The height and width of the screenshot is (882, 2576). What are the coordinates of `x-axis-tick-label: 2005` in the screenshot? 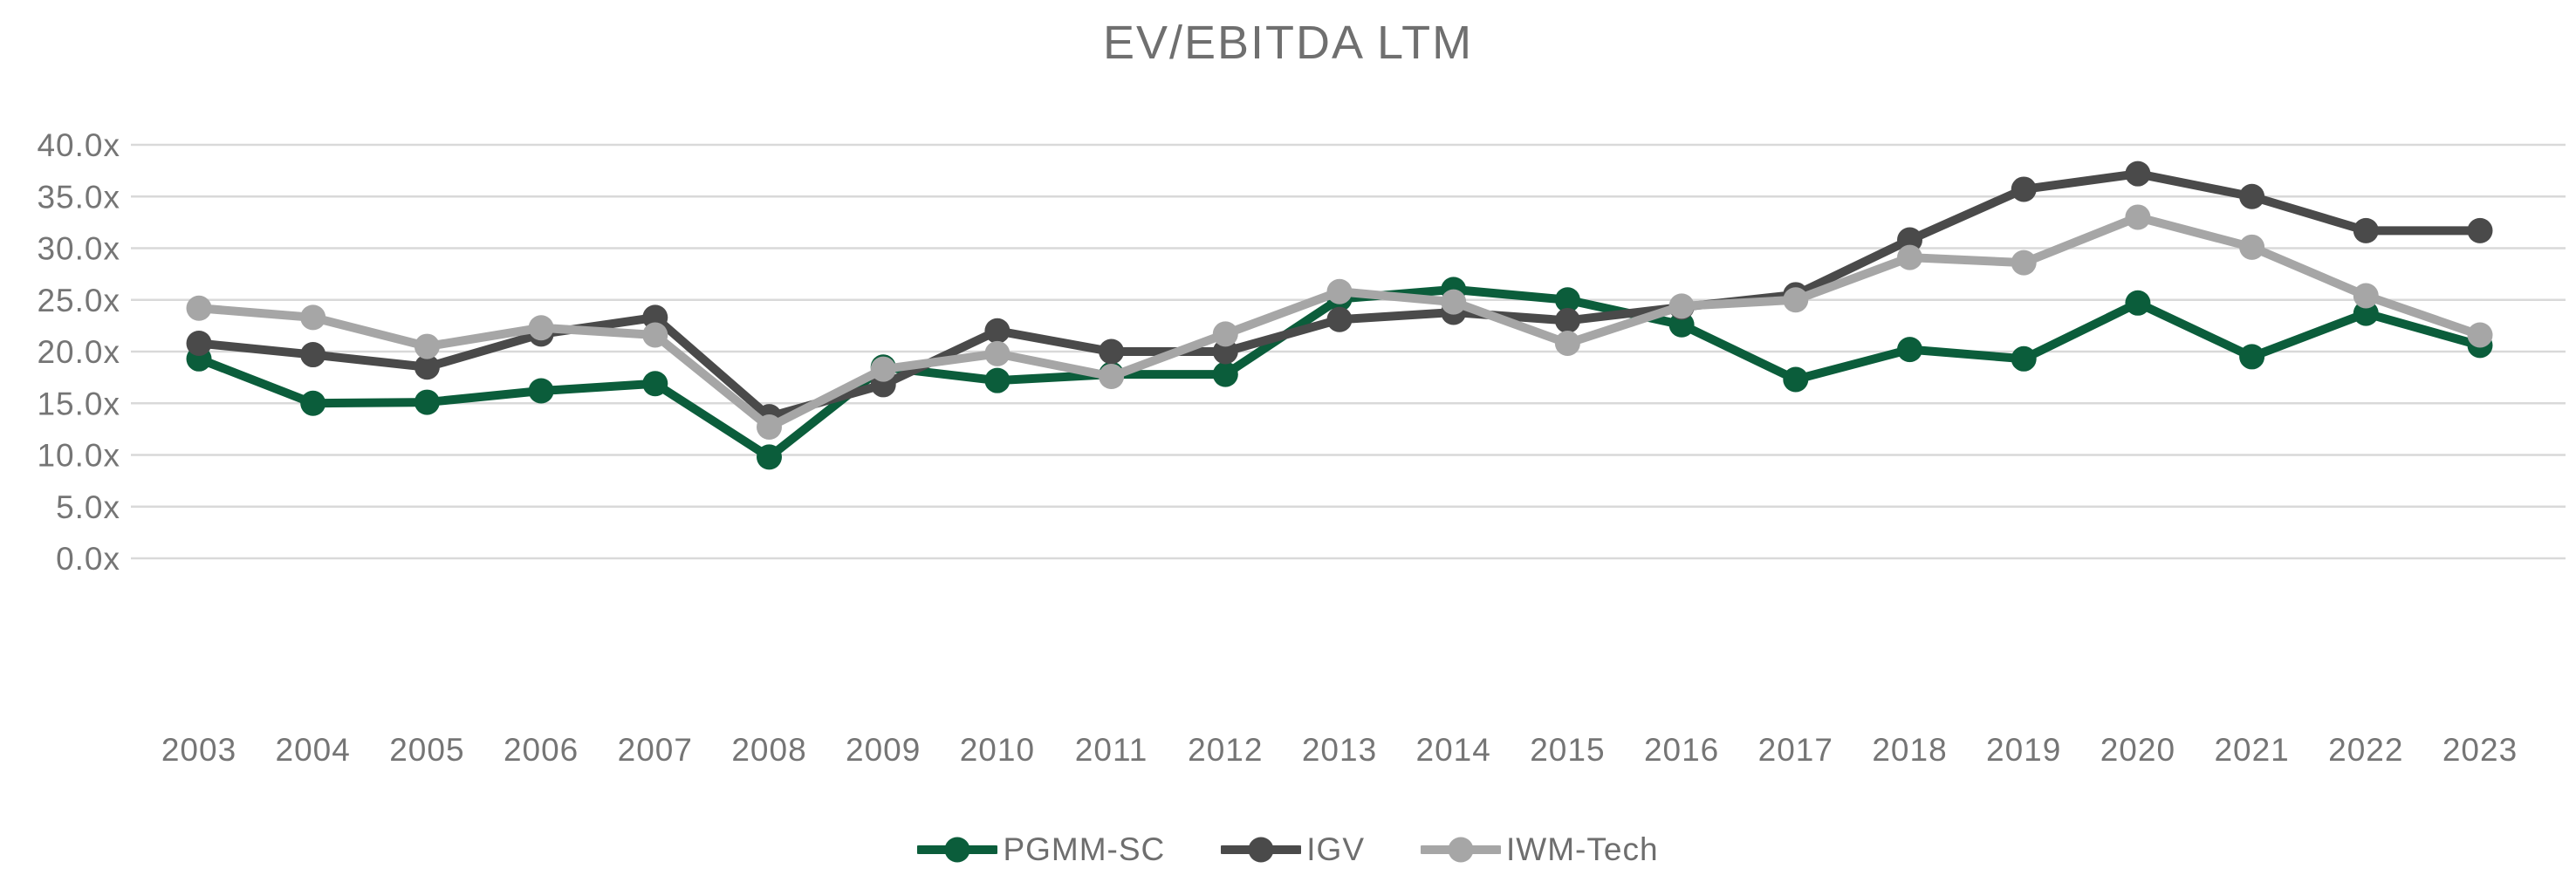 It's located at (426, 750).